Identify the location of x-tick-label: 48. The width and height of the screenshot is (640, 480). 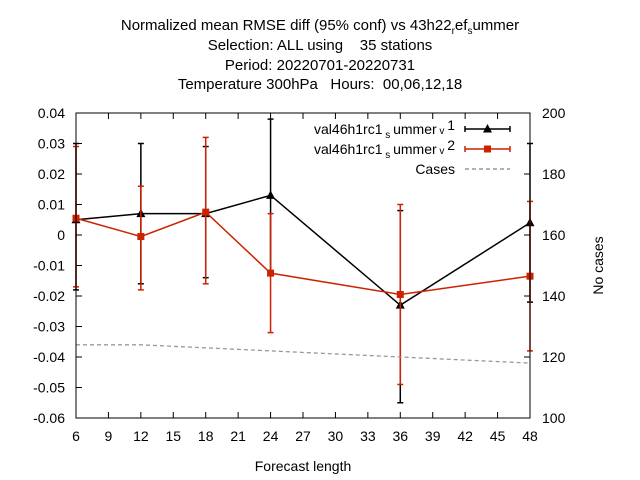
(530, 436).